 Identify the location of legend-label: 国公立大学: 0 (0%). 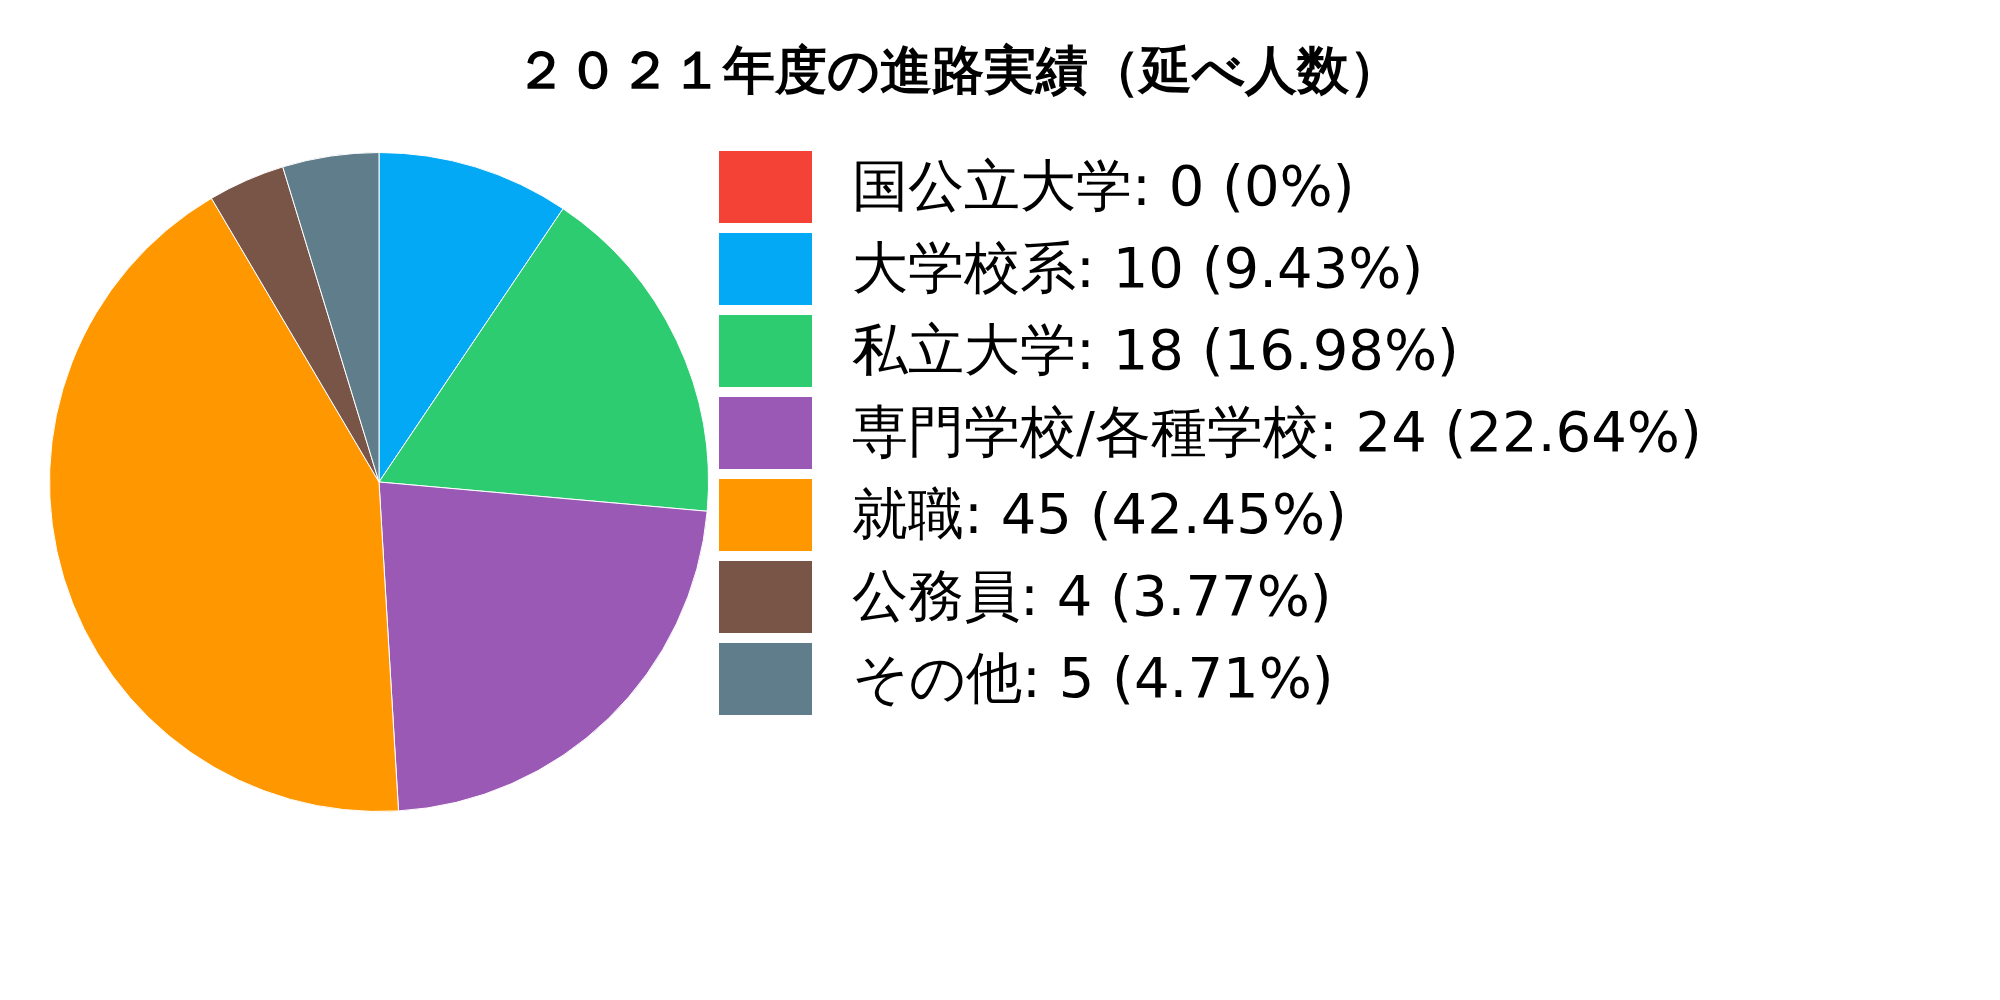
(1103, 186).